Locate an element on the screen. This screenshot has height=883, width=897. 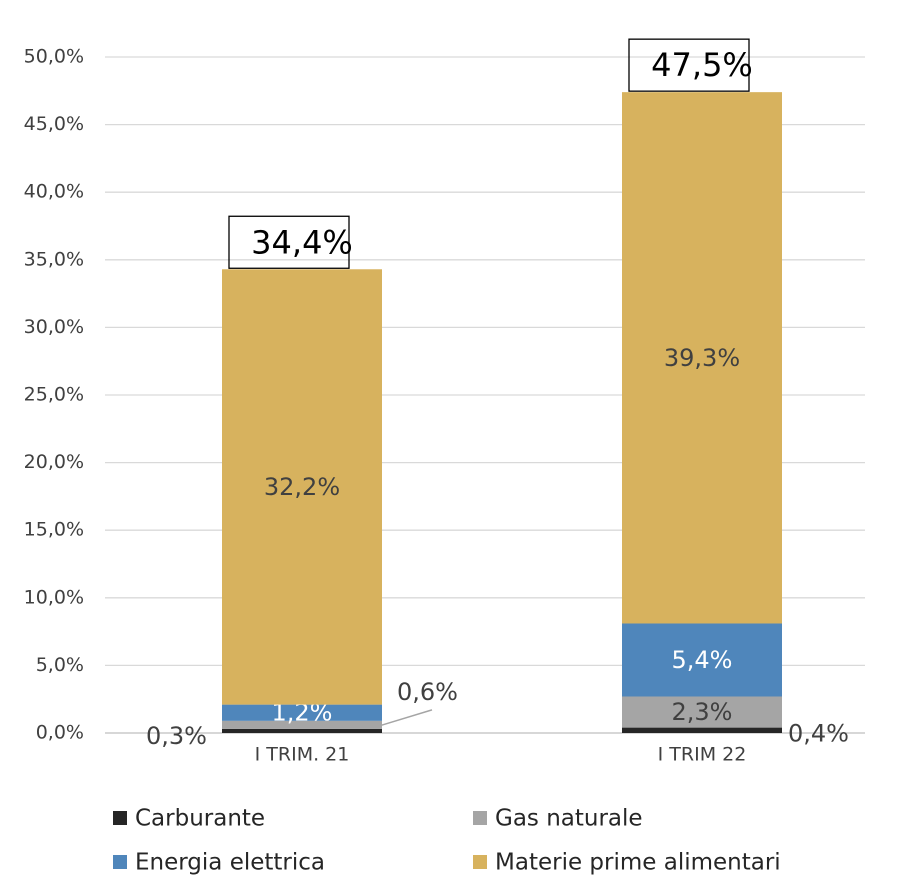
legend-label: Materie prime alimentari is located at coordinates (638, 863).